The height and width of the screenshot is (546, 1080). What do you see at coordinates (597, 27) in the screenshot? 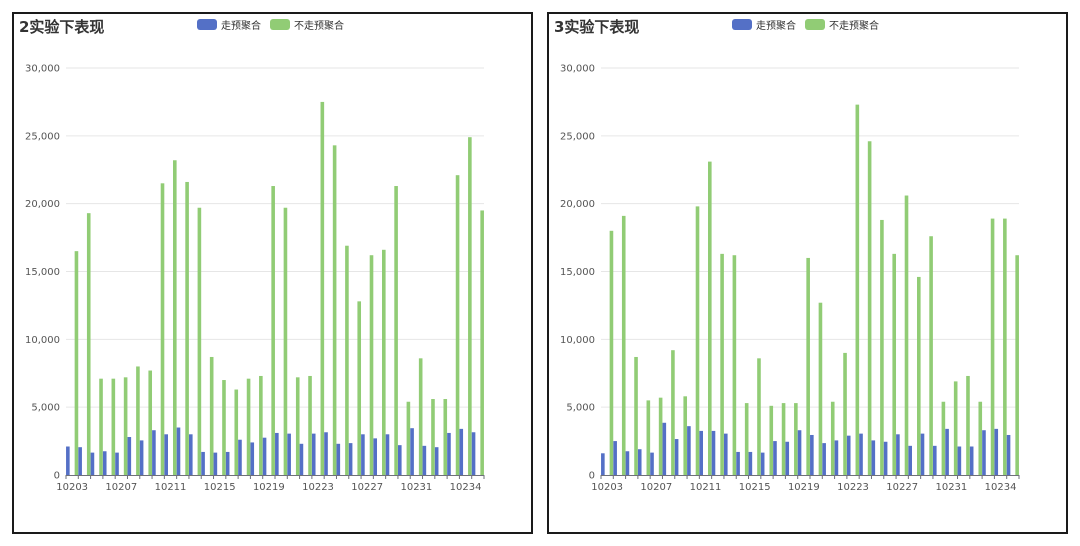
I see `chart-title: 3实验下表现` at bounding box center [597, 27].